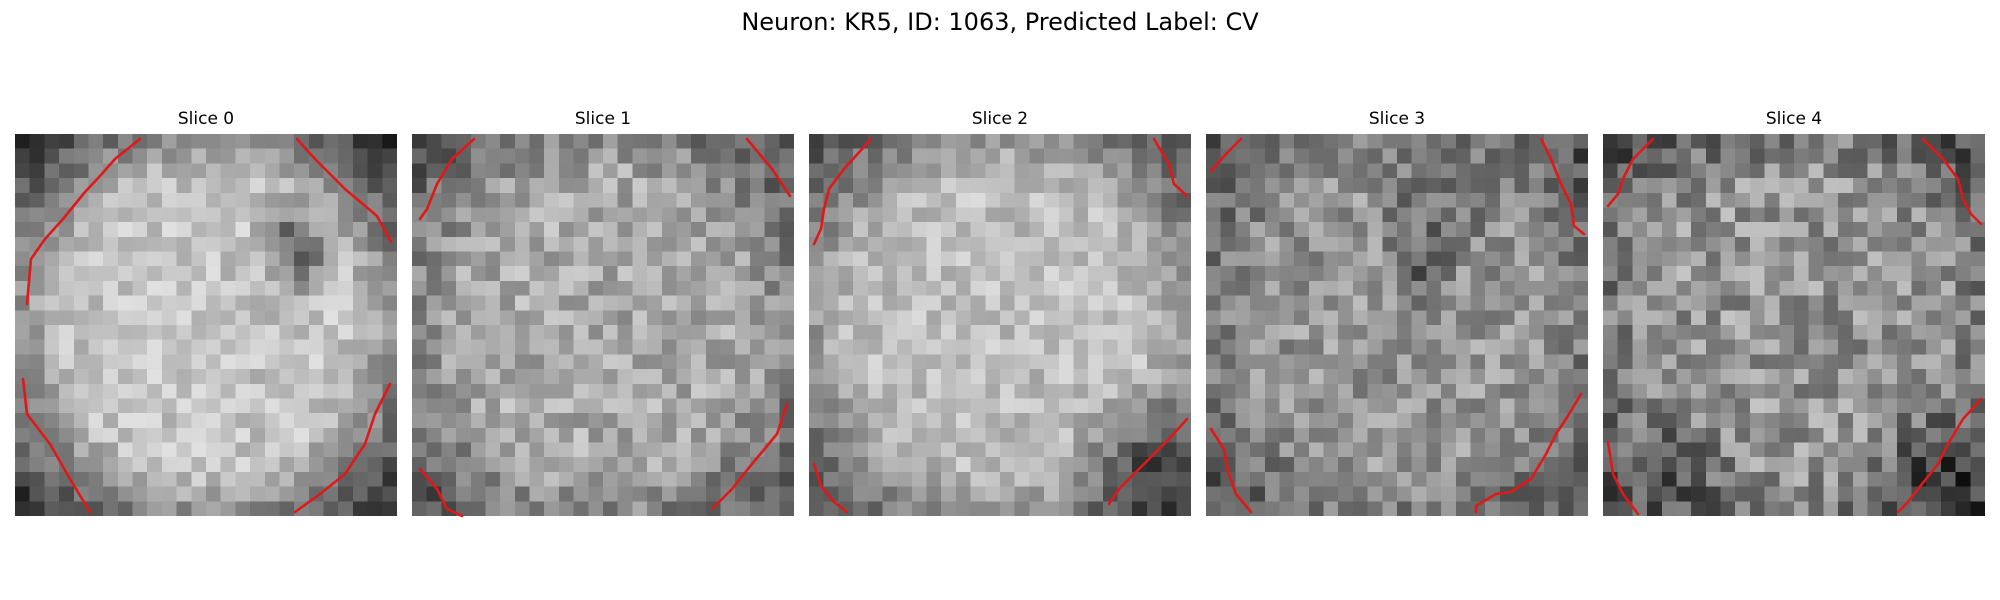 The width and height of the screenshot is (2000, 600). I want to click on slice-title-4: Slice 4, so click(1794, 119).